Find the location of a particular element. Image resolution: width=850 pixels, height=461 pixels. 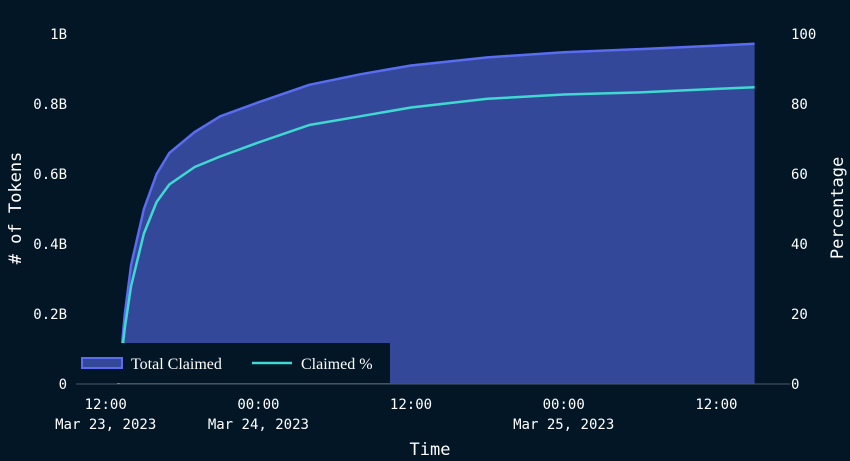

y-left-tick-label: 0 is located at coordinates (63, 385).